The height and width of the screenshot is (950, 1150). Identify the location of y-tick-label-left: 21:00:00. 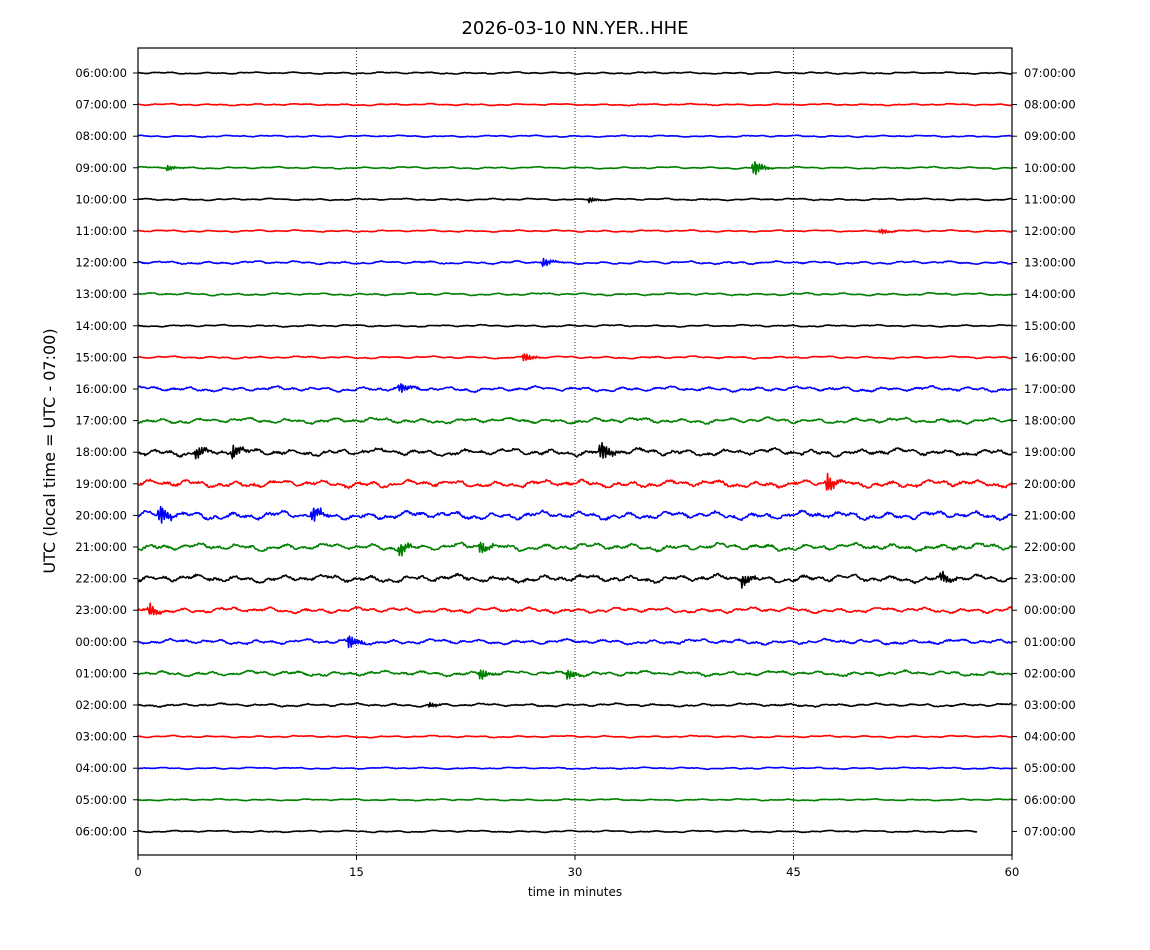
(101, 547).